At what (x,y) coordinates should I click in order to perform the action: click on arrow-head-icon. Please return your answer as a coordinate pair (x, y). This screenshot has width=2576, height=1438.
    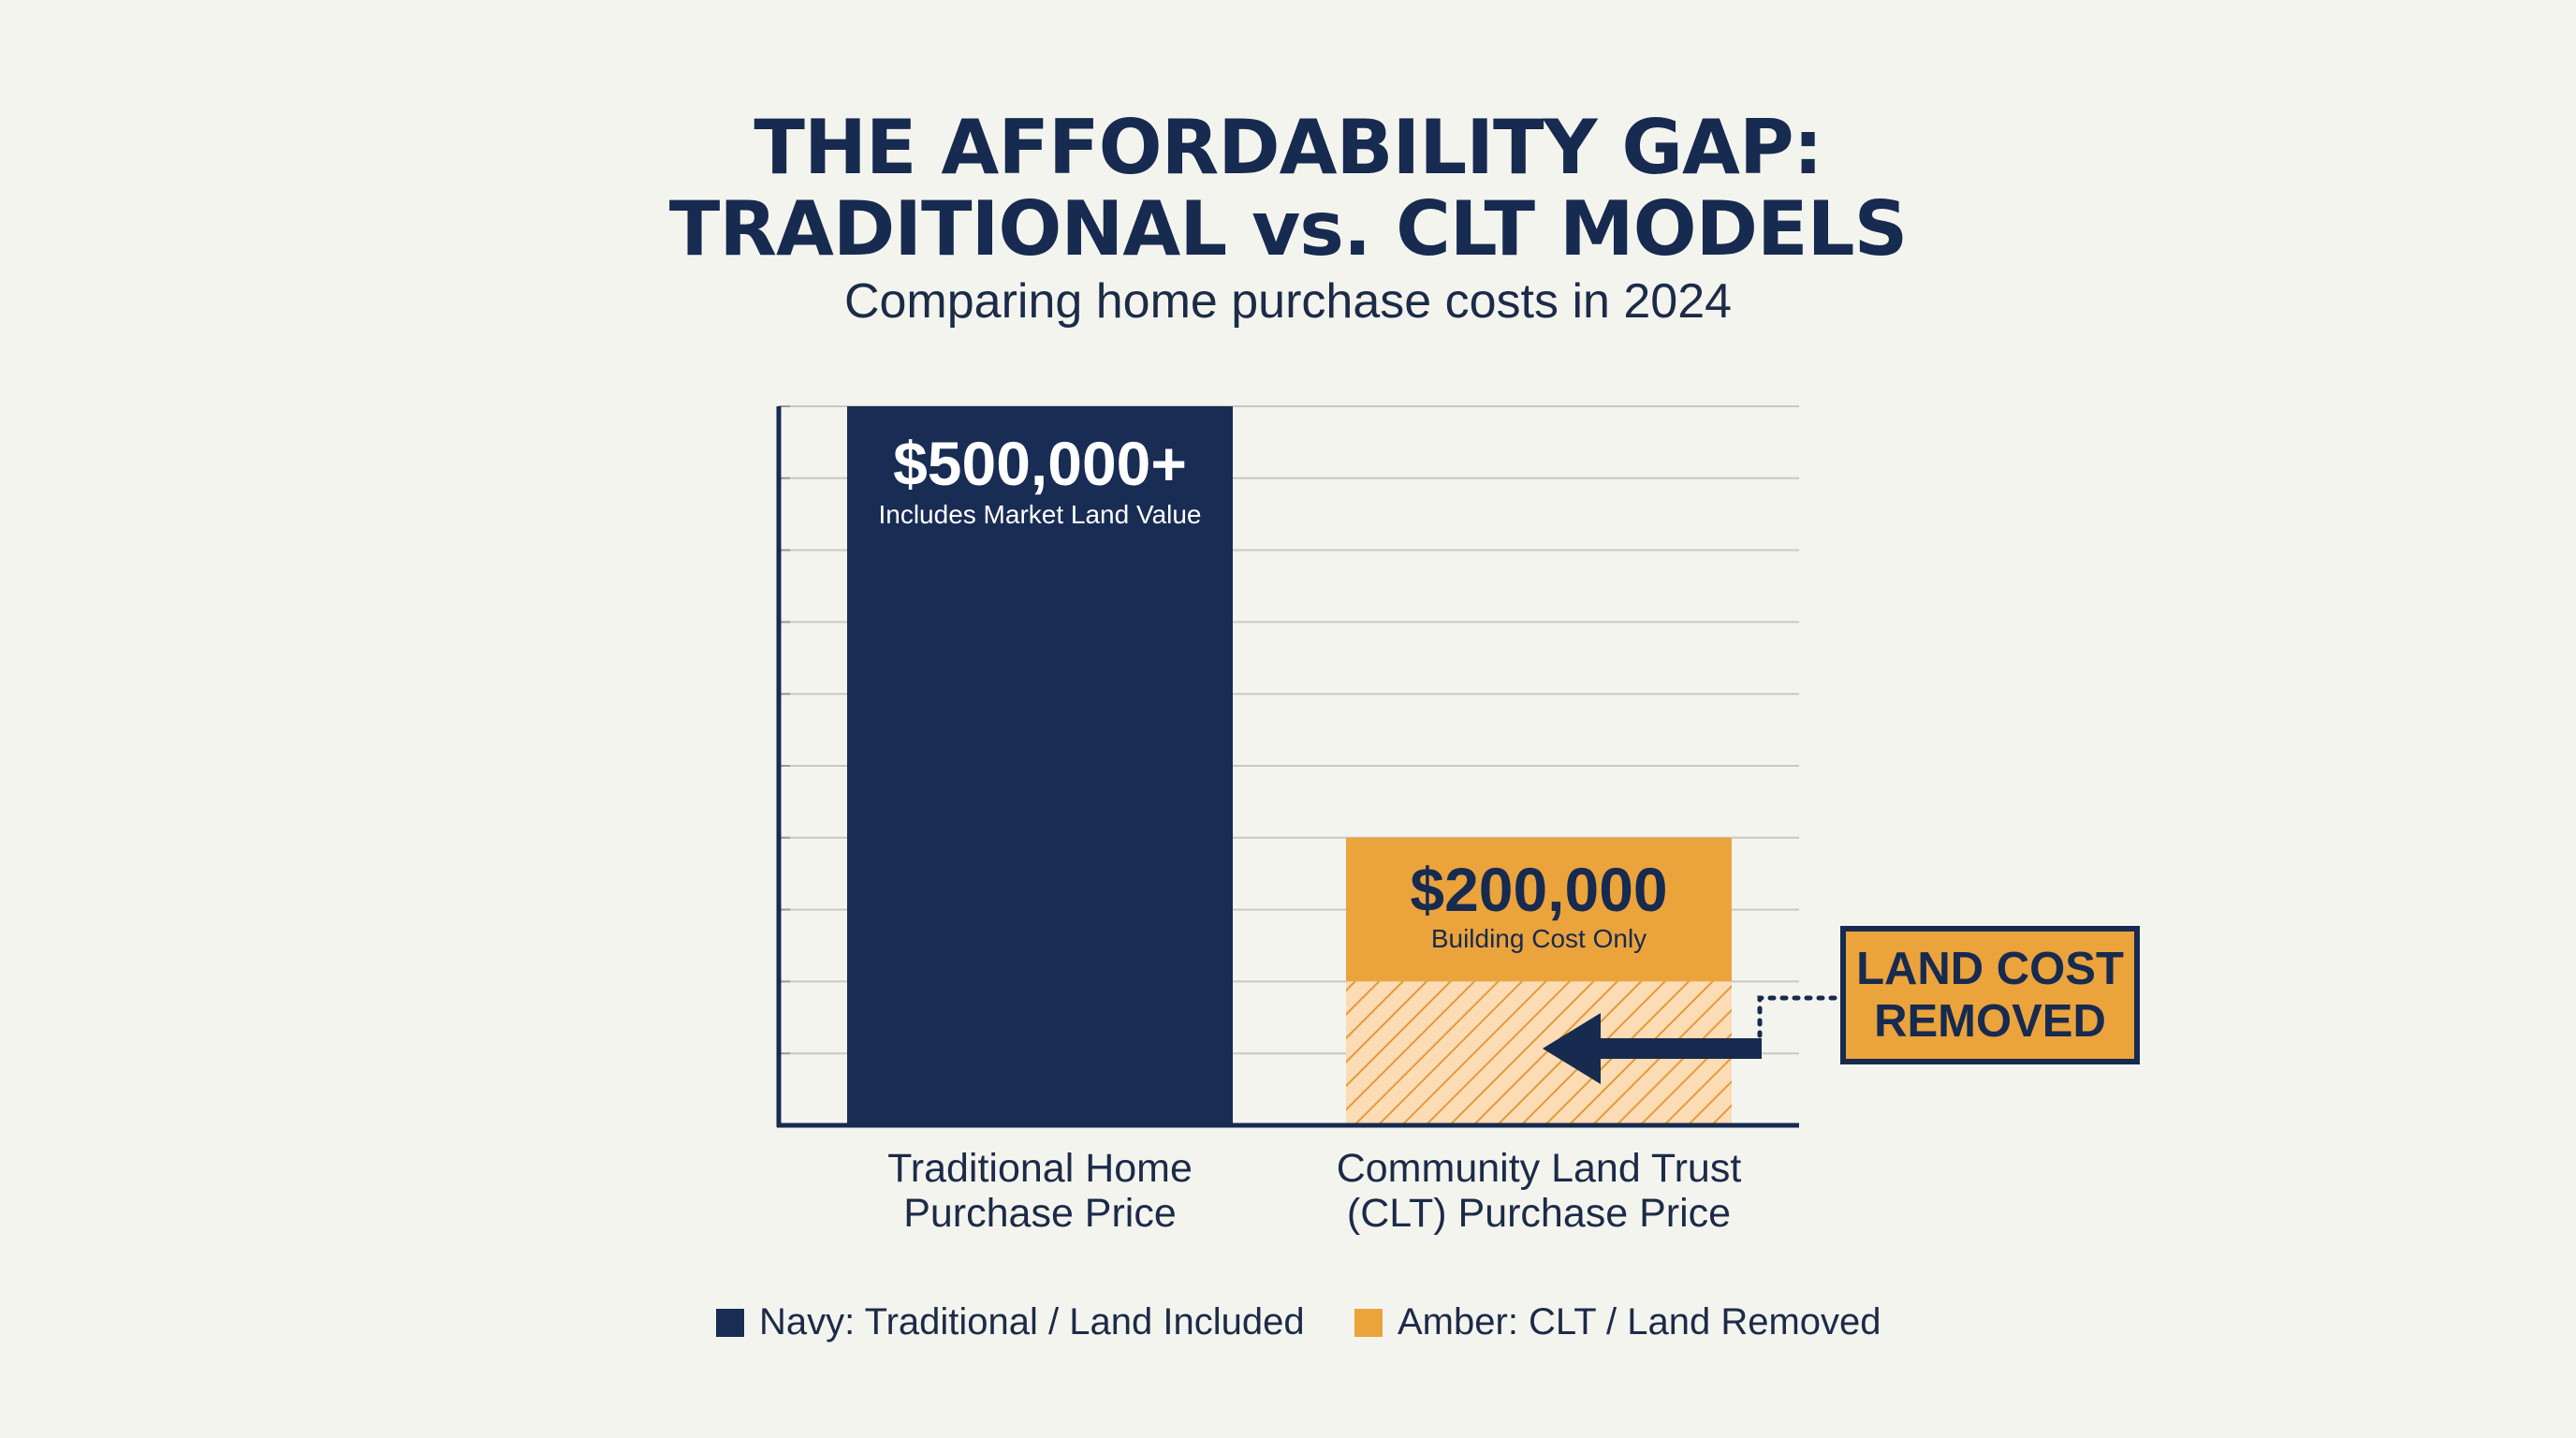
    Looking at the image, I should click on (1572, 1048).